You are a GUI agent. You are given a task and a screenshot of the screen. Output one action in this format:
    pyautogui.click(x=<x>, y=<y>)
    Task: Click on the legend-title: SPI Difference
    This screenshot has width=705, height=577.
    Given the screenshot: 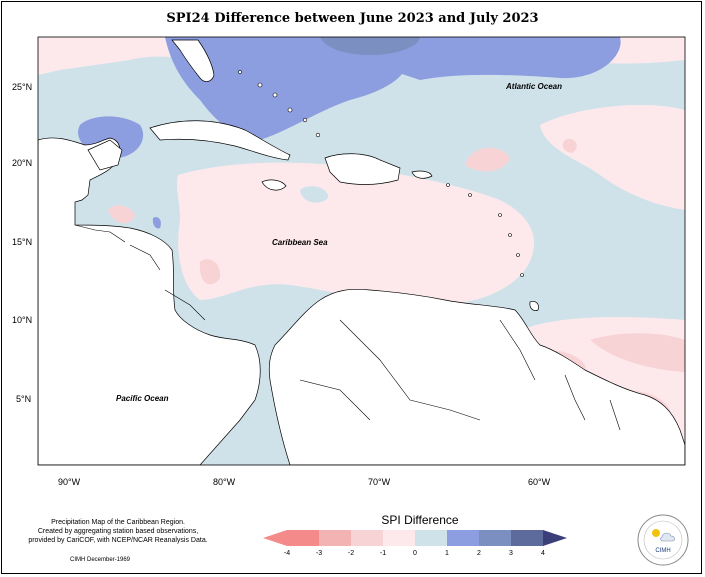 What is the action you would take?
    pyautogui.click(x=420, y=520)
    